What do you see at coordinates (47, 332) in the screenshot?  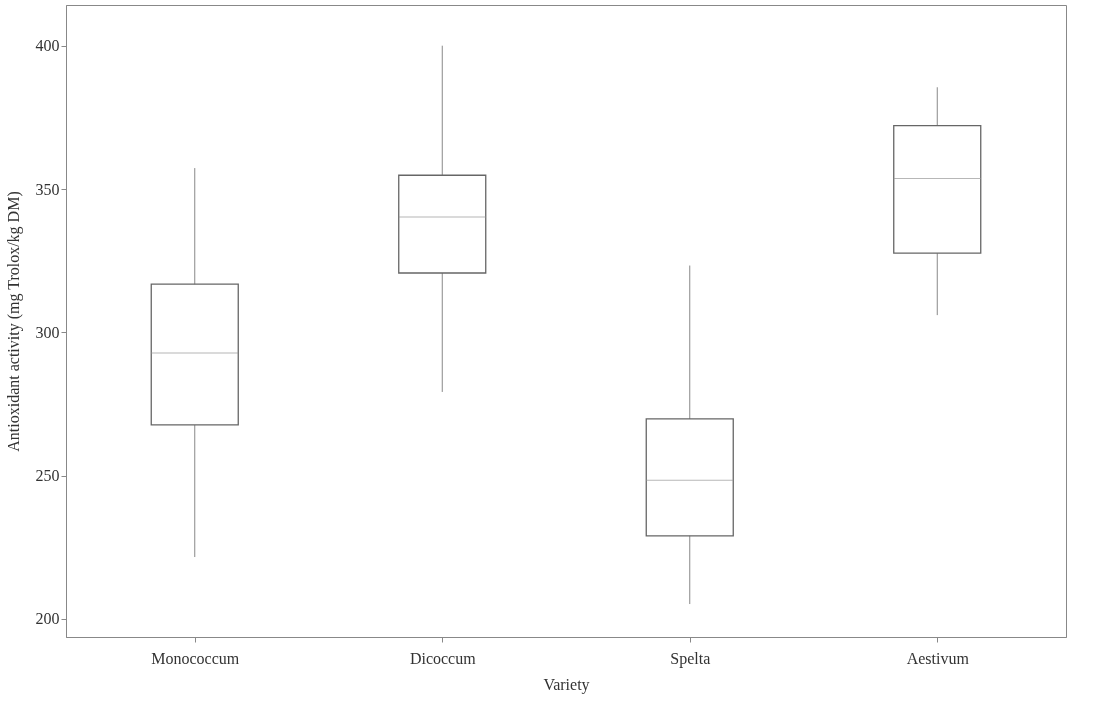 I see `y-tick-label: 300` at bounding box center [47, 332].